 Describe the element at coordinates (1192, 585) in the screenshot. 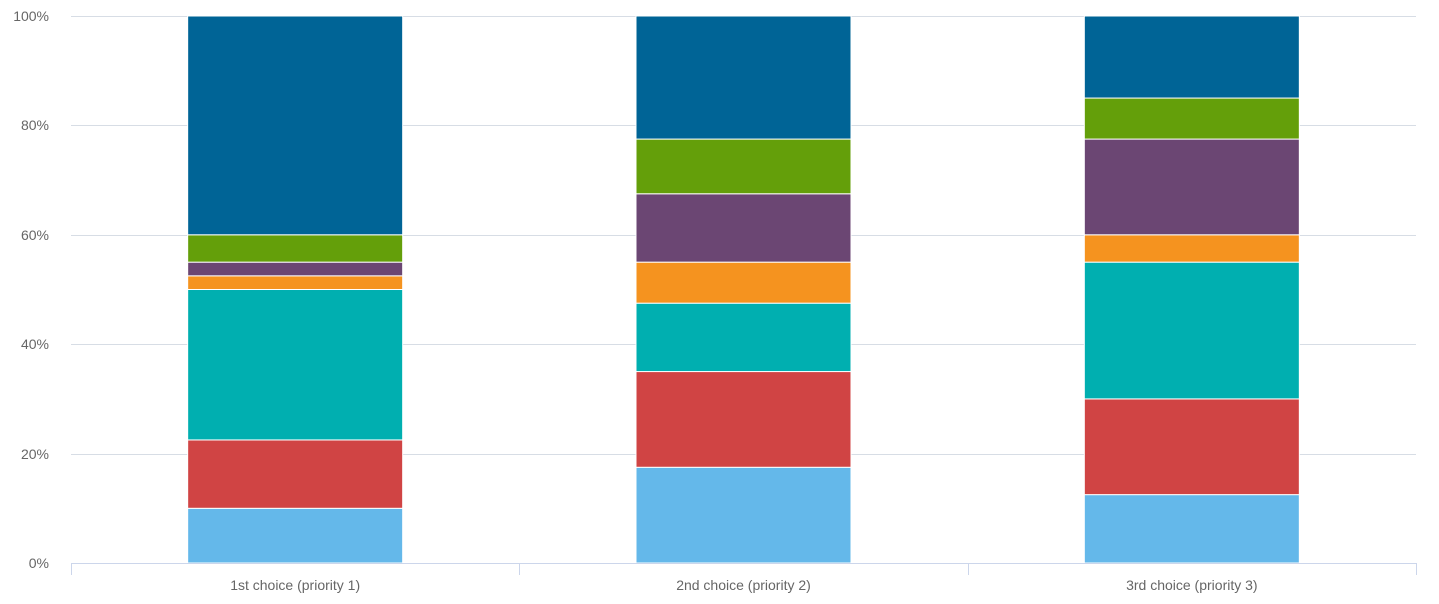

I see `x-category-label: 3rd choice (priority 3)` at that location.